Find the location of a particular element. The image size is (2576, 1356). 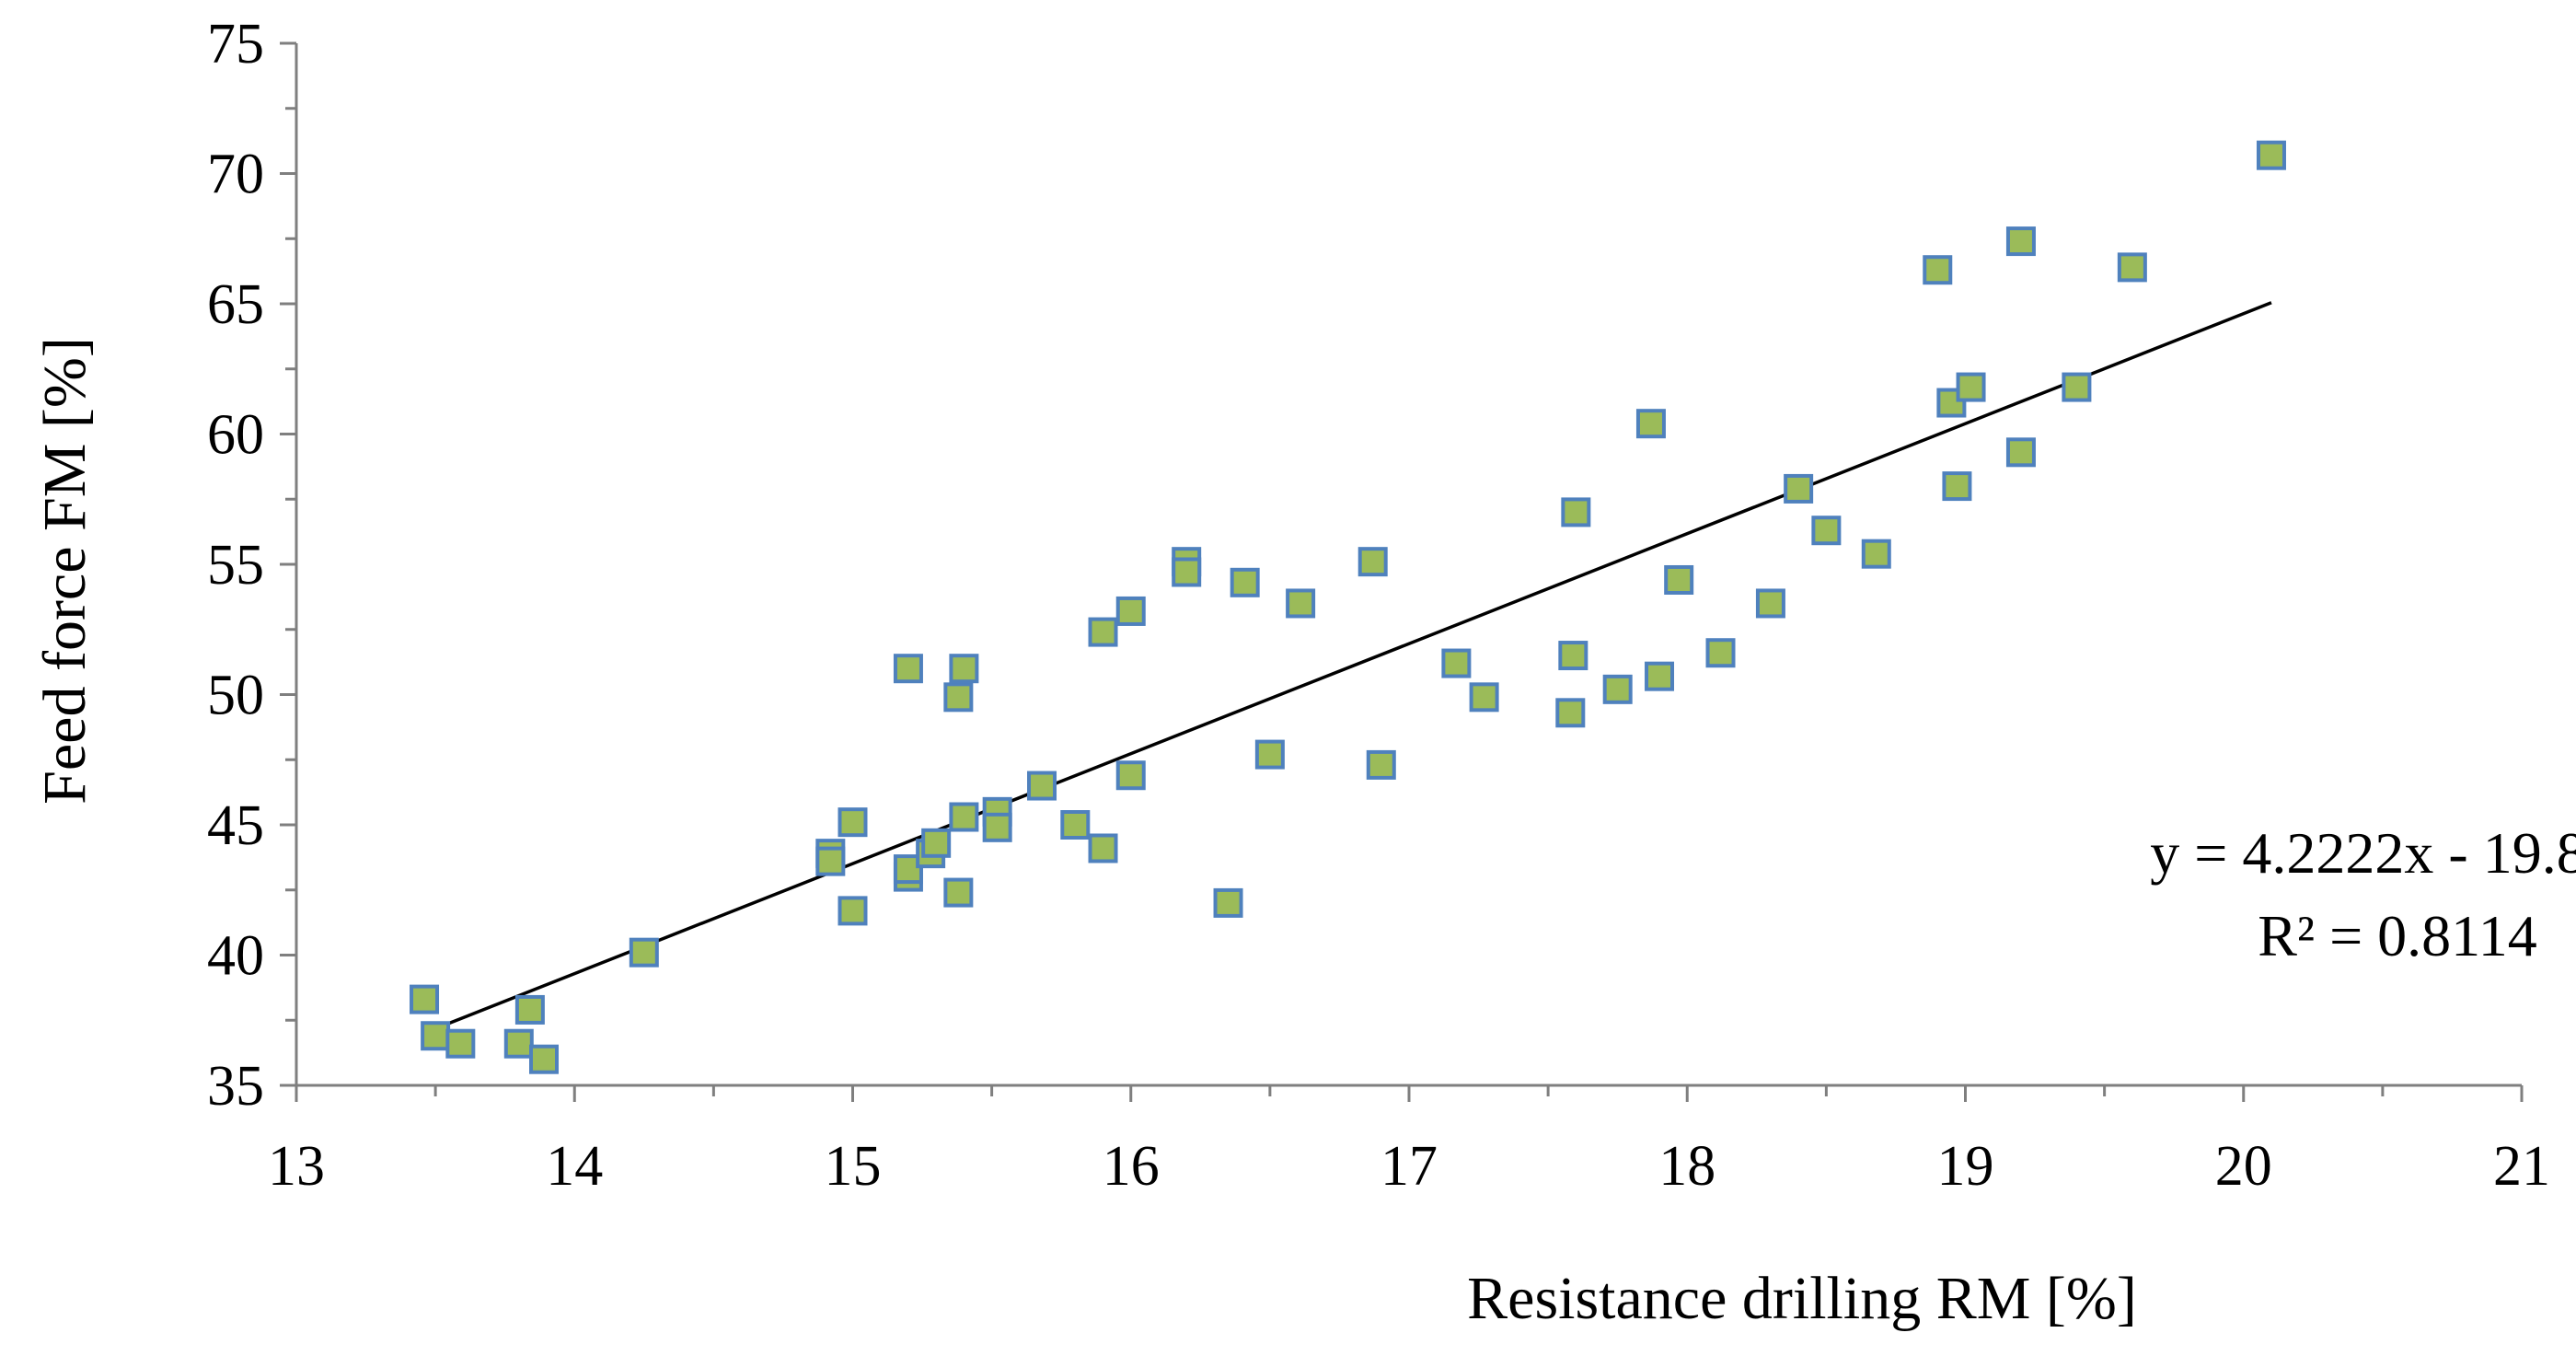

r-squared-label: R² = 0.8114 is located at coordinates (2397, 935).